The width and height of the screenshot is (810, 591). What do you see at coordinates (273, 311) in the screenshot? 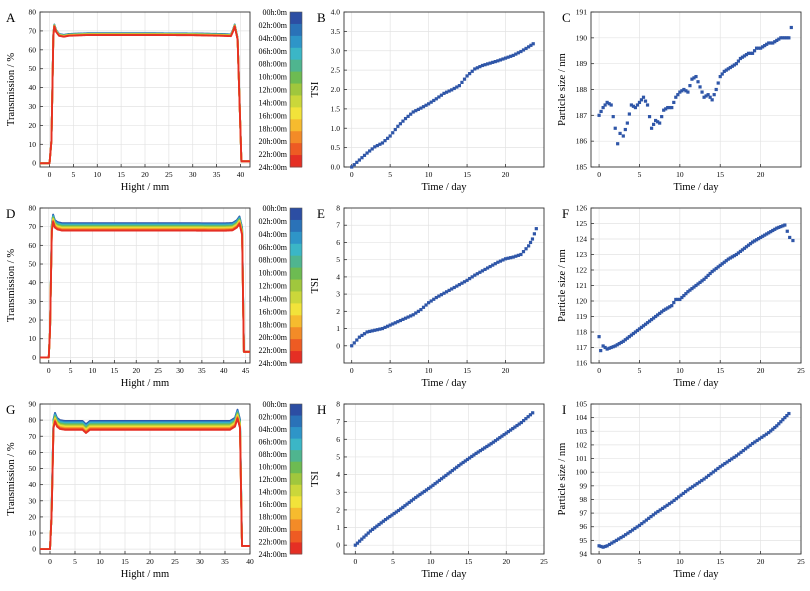
I see `colorbar-label: 16h:00m` at bounding box center [273, 311].